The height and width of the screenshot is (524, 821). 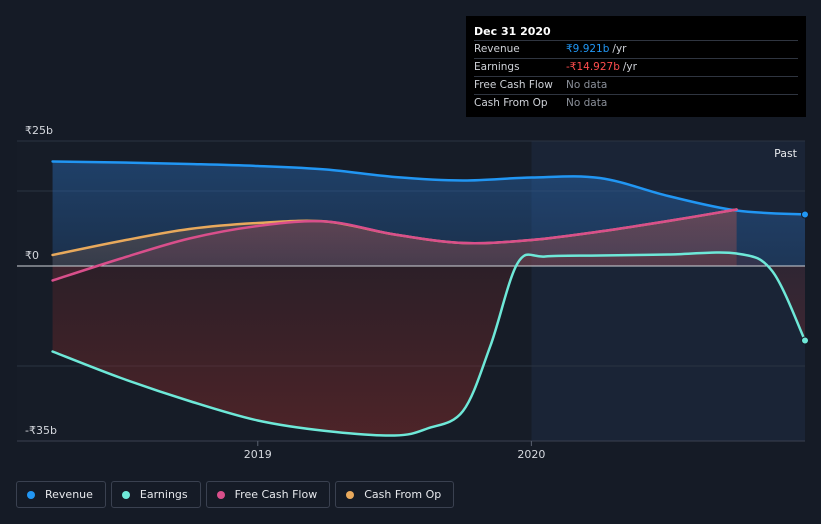 What do you see at coordinates (636, 49) in the screenshot?
I see `tooltip-row-revenue: Revenue ₹9.921b /yr` at bounding box center [636, 49].